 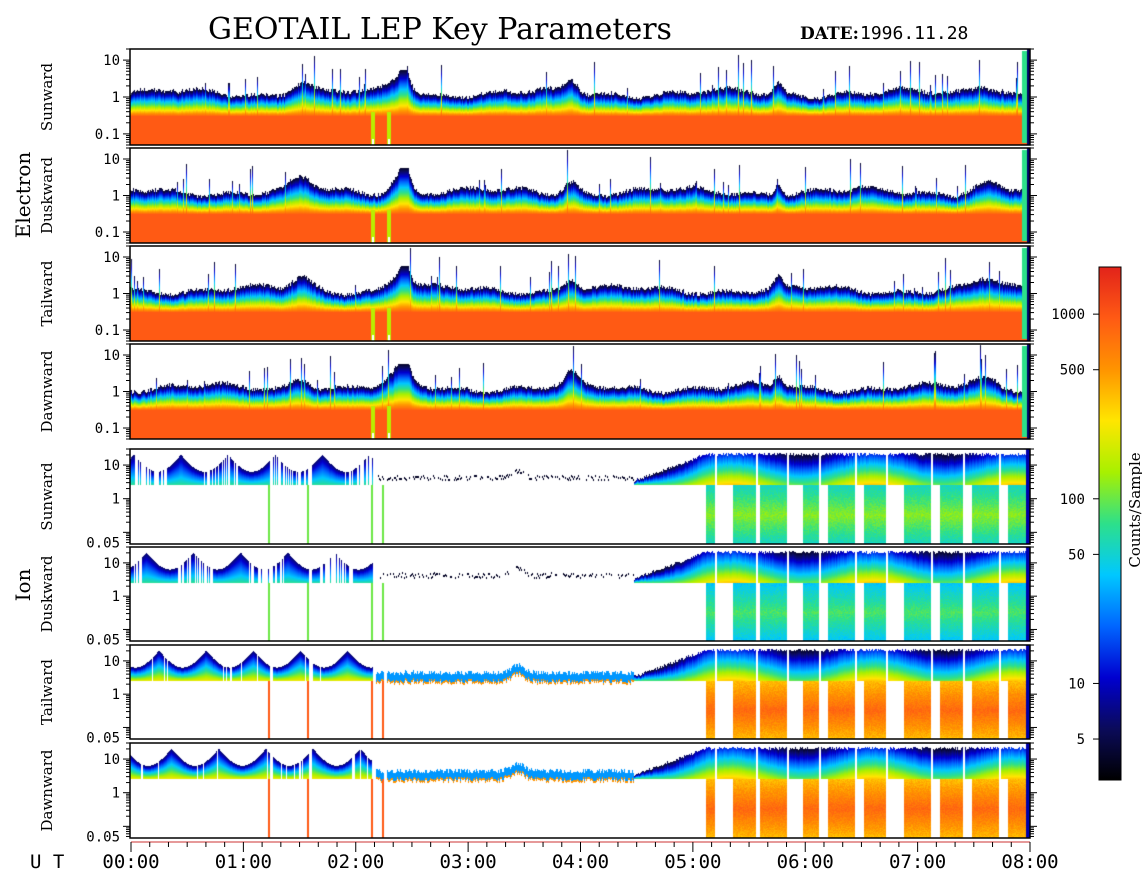 I want to click on panel-ion-dawnward: Dawnward 10 1 0.05, so click(x=537, y=793).